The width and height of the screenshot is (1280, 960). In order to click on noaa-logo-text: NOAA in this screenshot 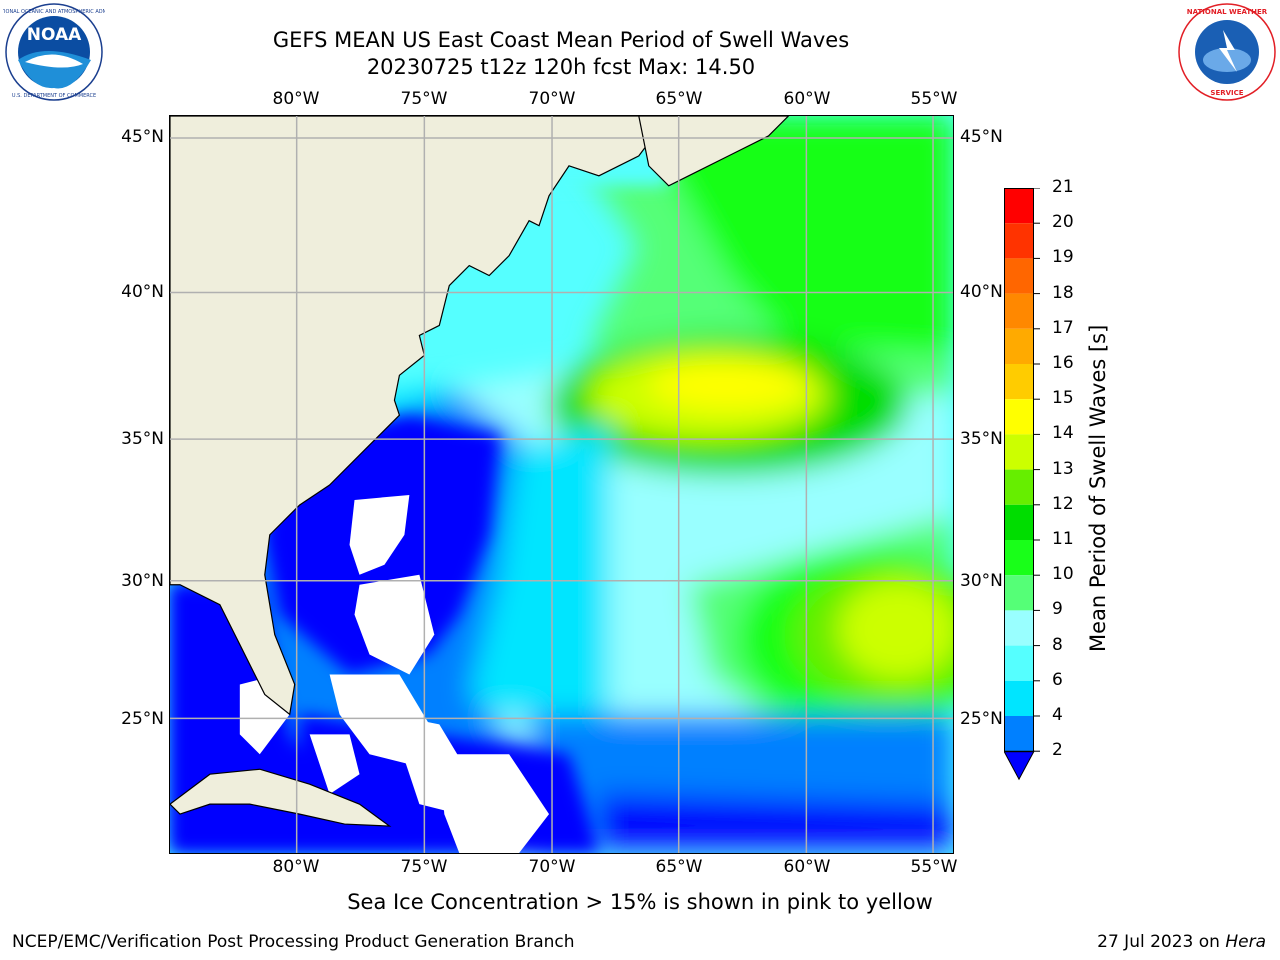, I will do `click(54, 35)`.